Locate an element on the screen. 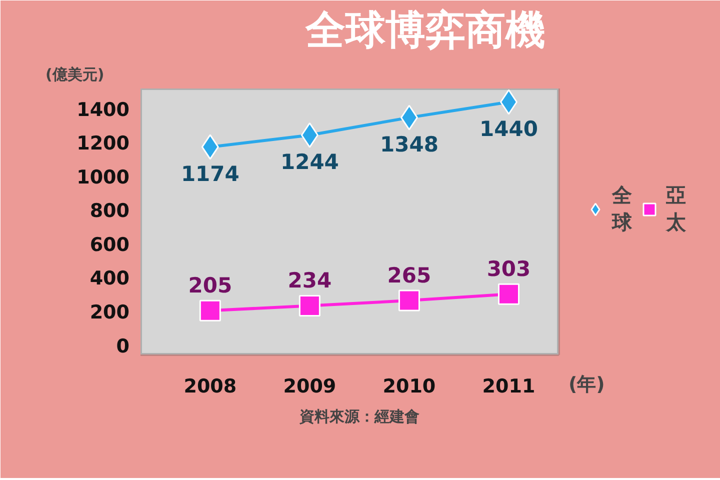 This screenshot has width=720, height=480. data-label: 1440 is located at coordinates (509, 129).